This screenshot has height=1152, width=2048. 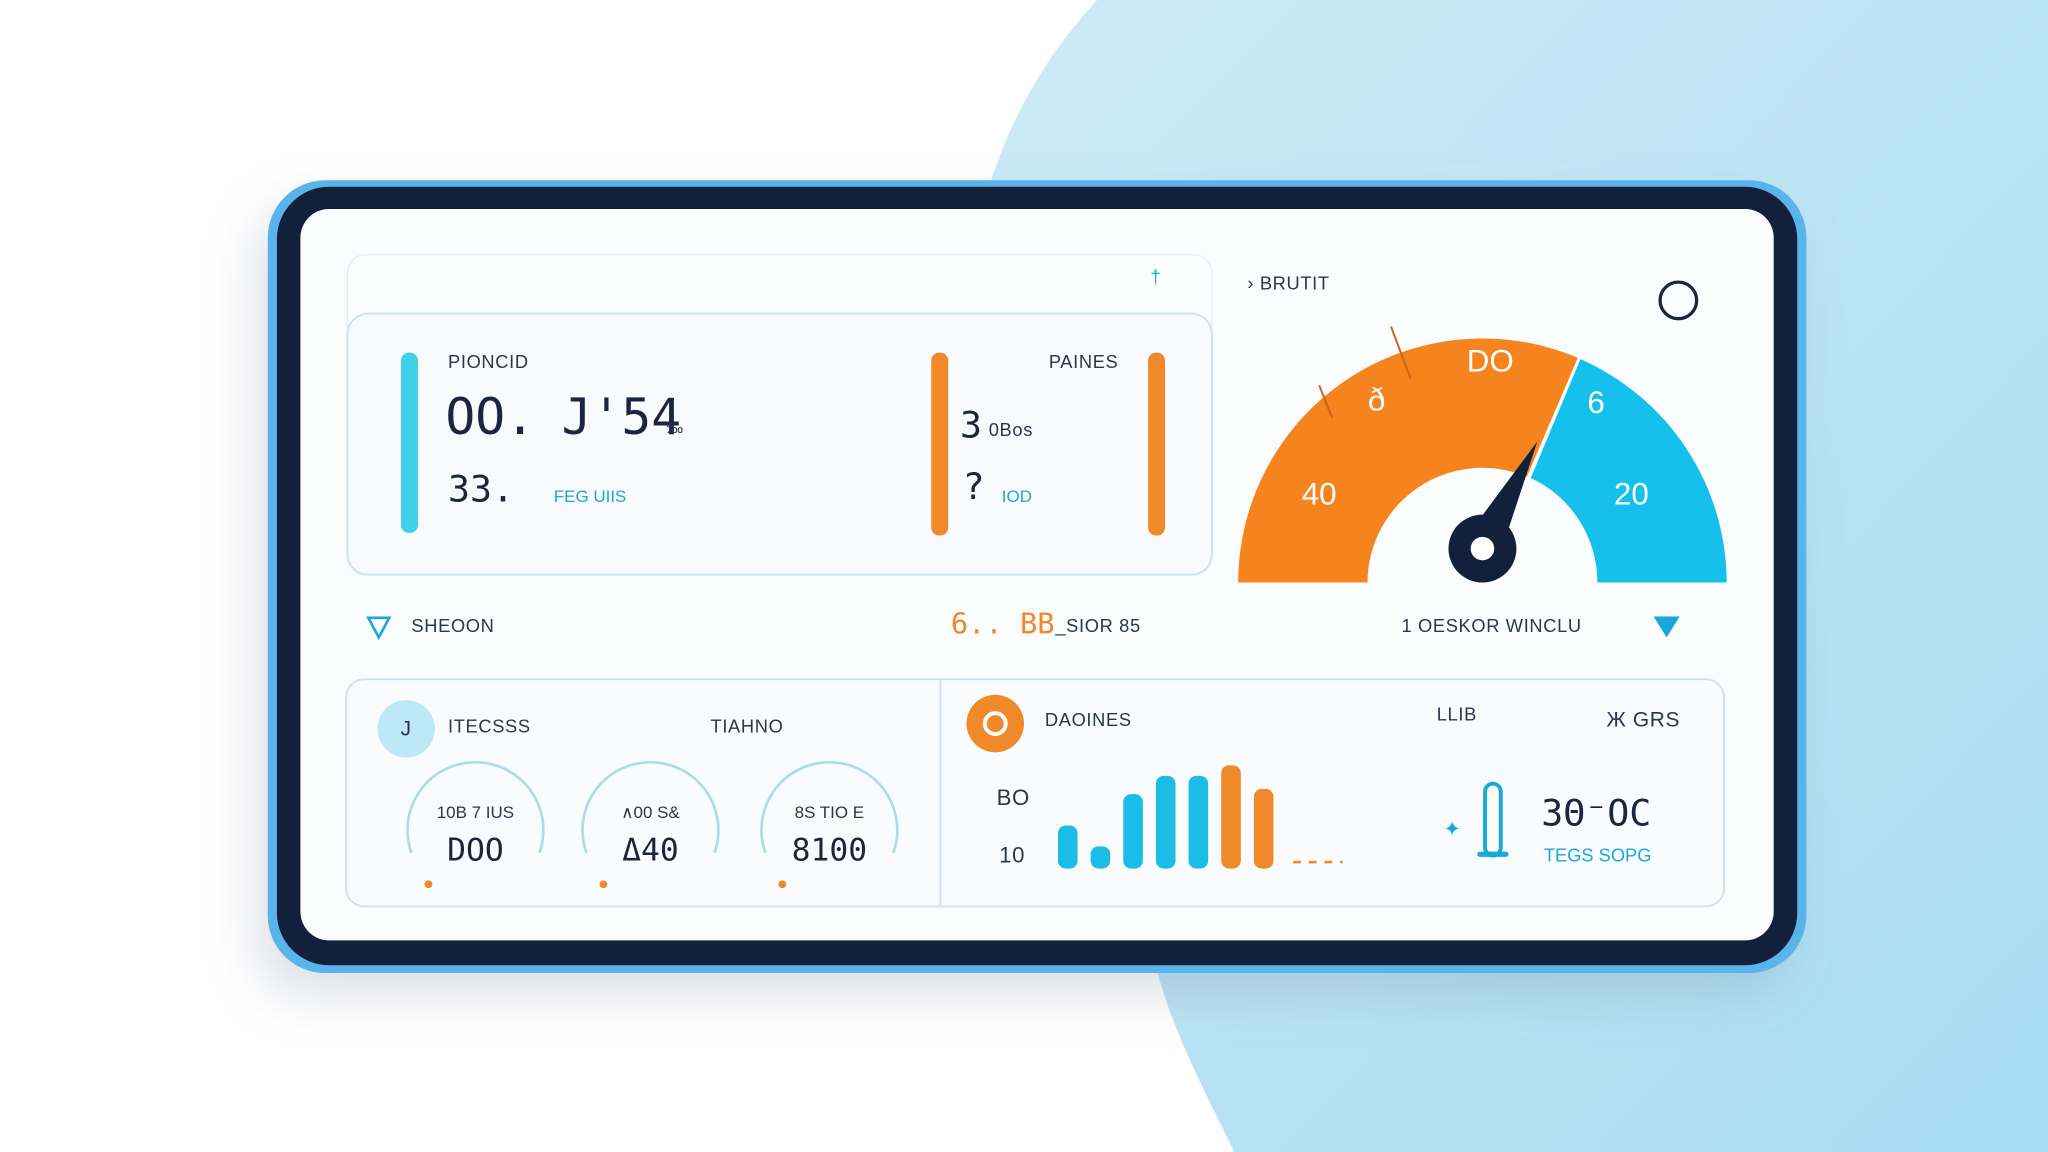 I want to click on marker: †, so click(x=1156, y=276).